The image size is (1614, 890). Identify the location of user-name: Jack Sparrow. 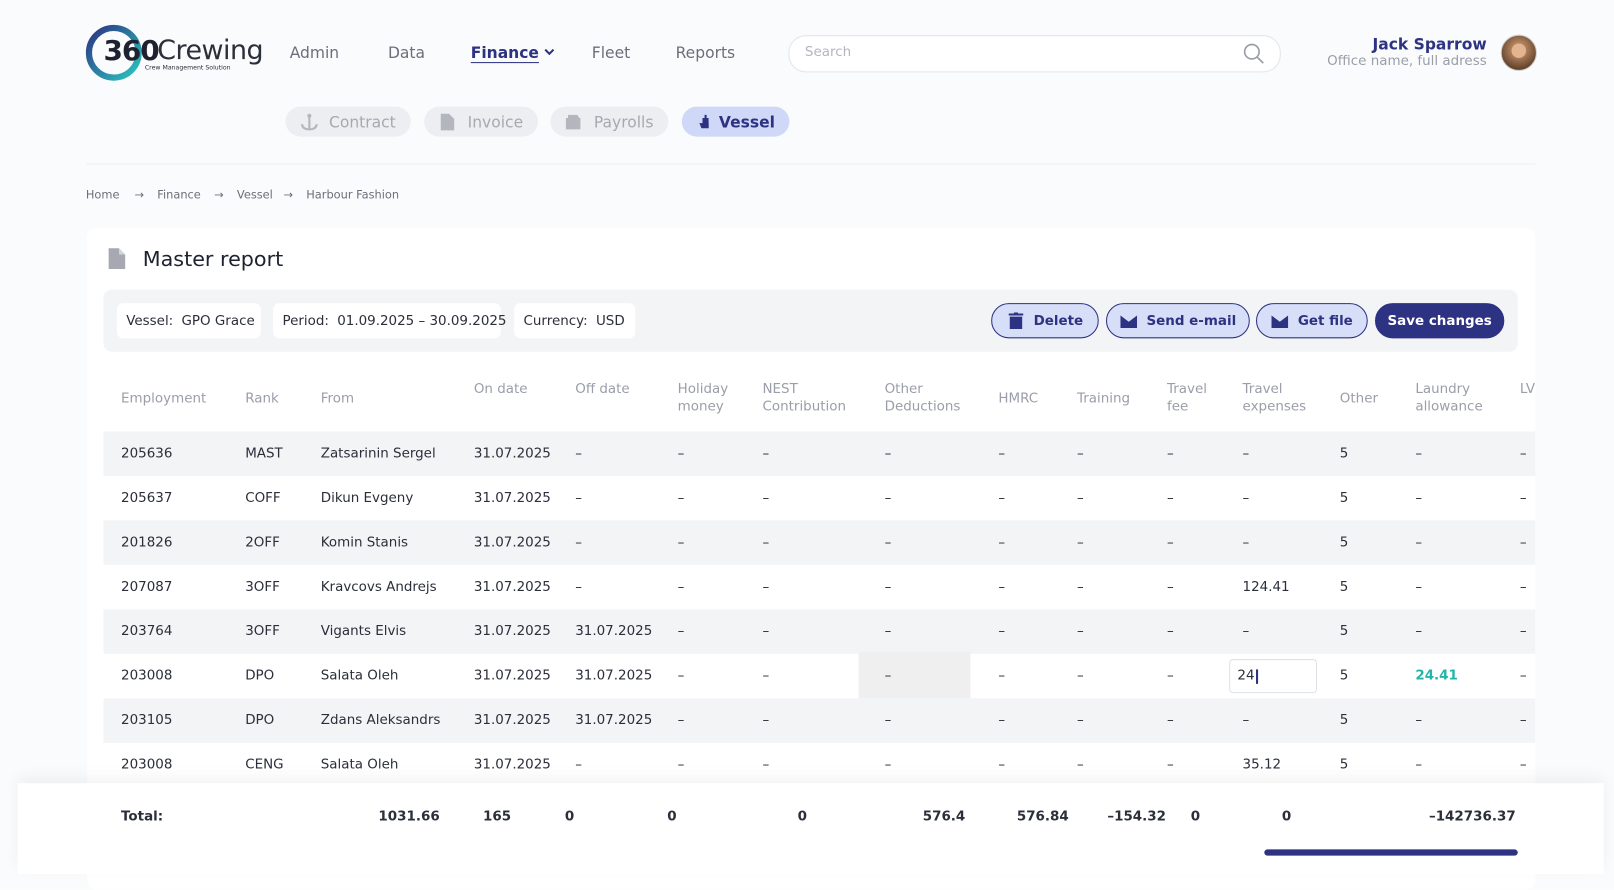
(1429, 44).